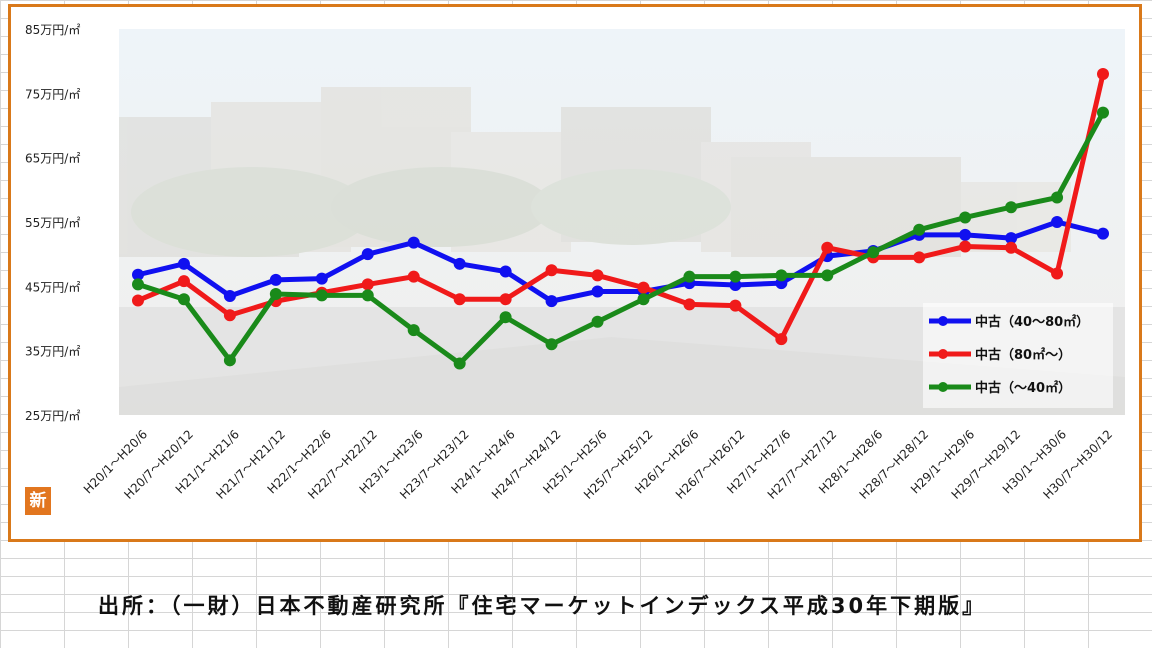  Describe the element at coordinates (52, 94) in the screenshot. I see `y-tick-label: 75万円/㎡` at that location.